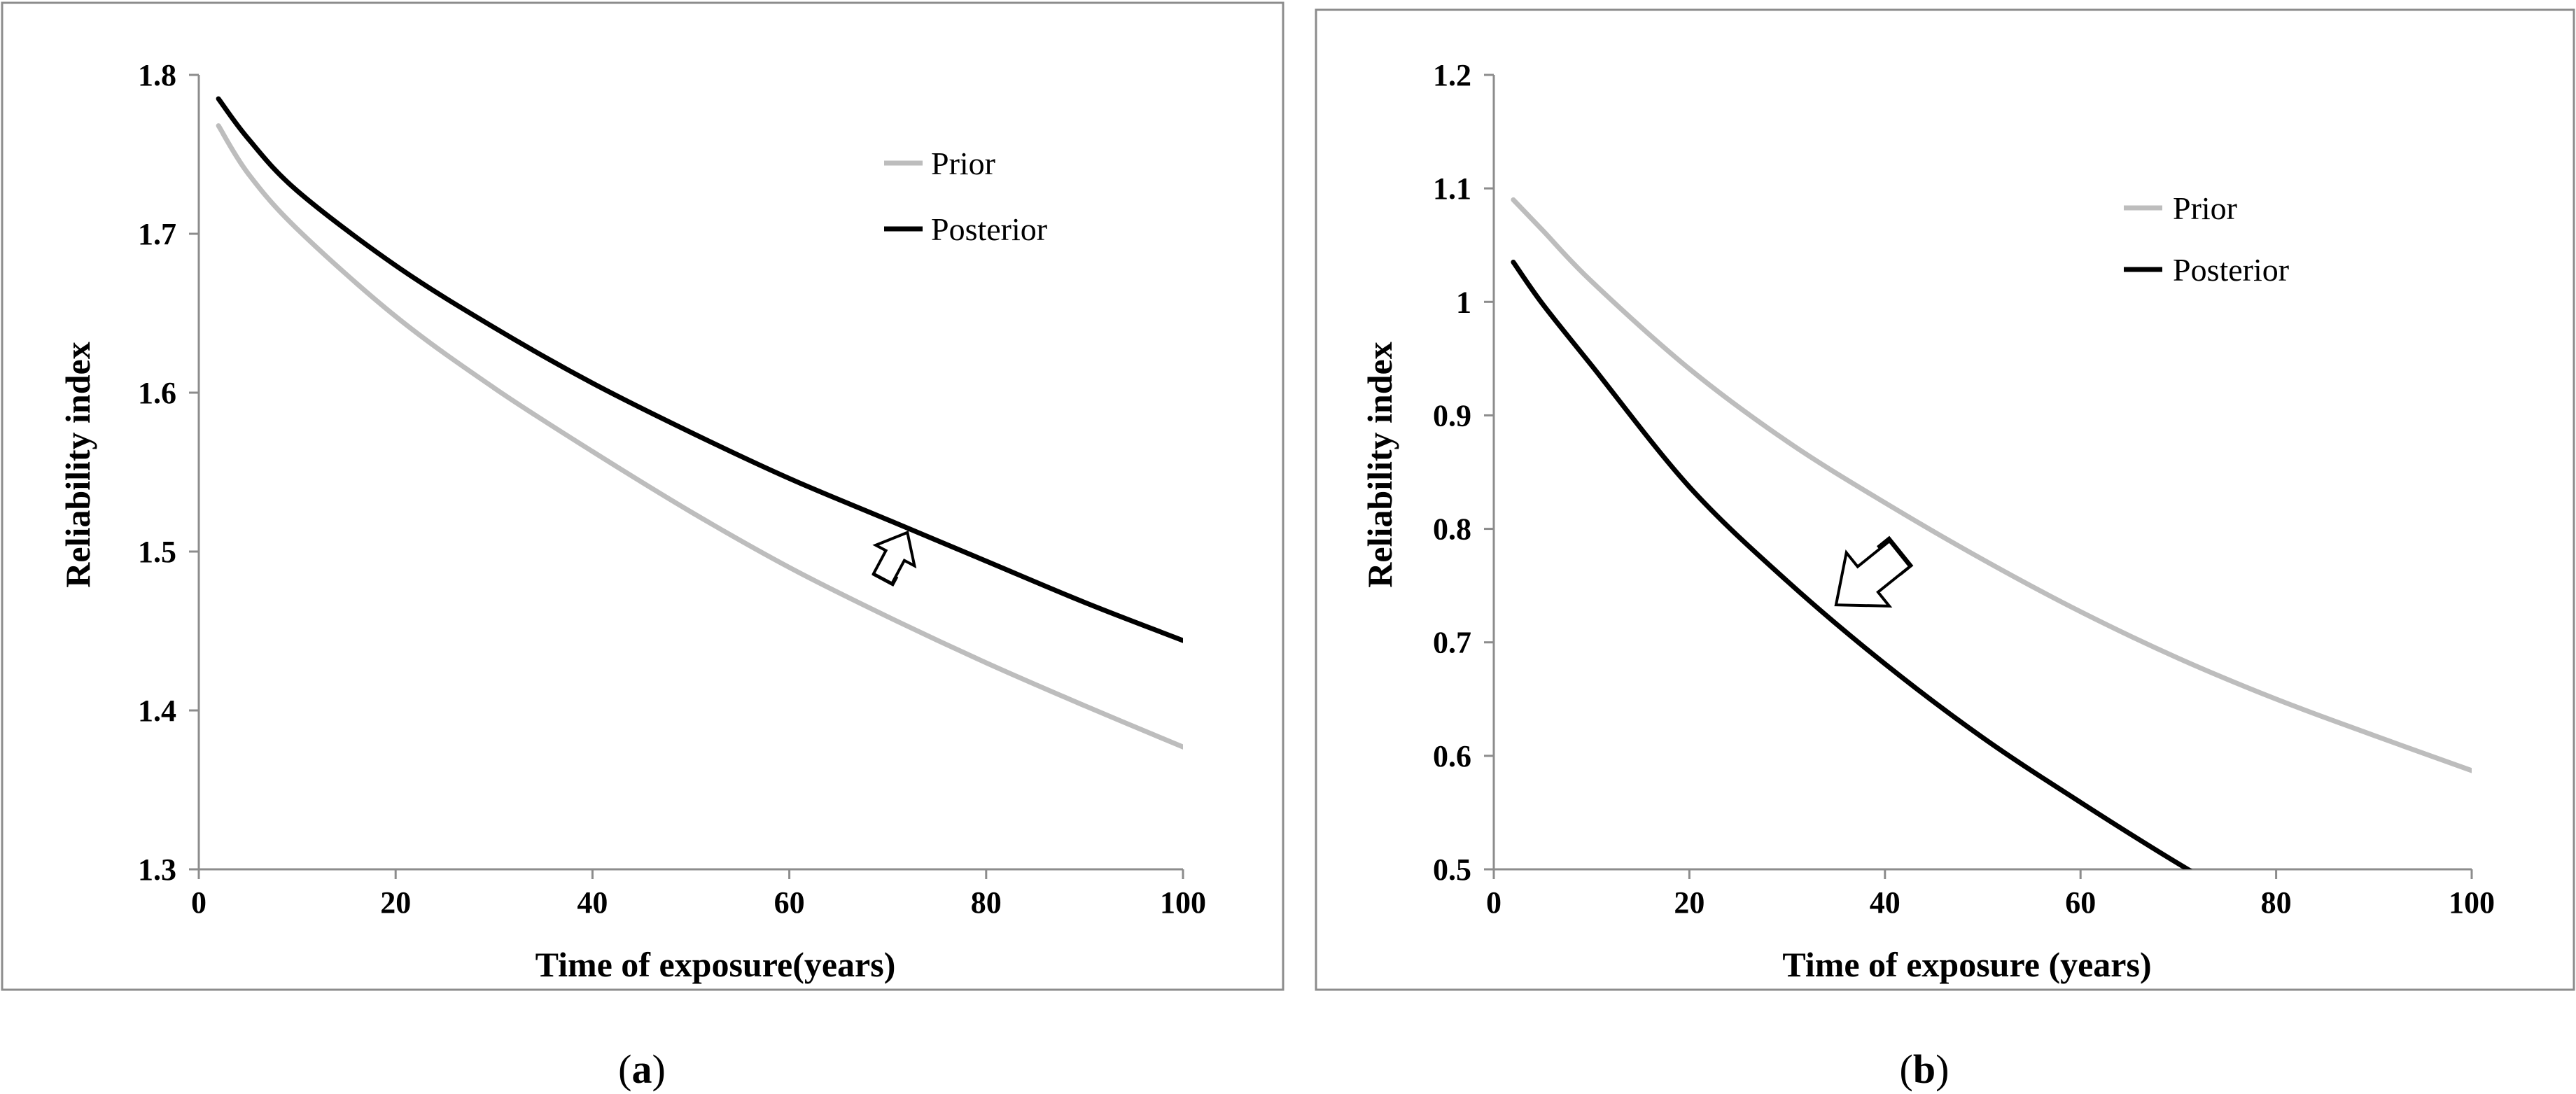 This screenshot has height=1094, width=2576. What do you see at coordinates (1463, 302) in the screenshot?
I see `y-tick-label: 1` at bounding box center [1463, 302].